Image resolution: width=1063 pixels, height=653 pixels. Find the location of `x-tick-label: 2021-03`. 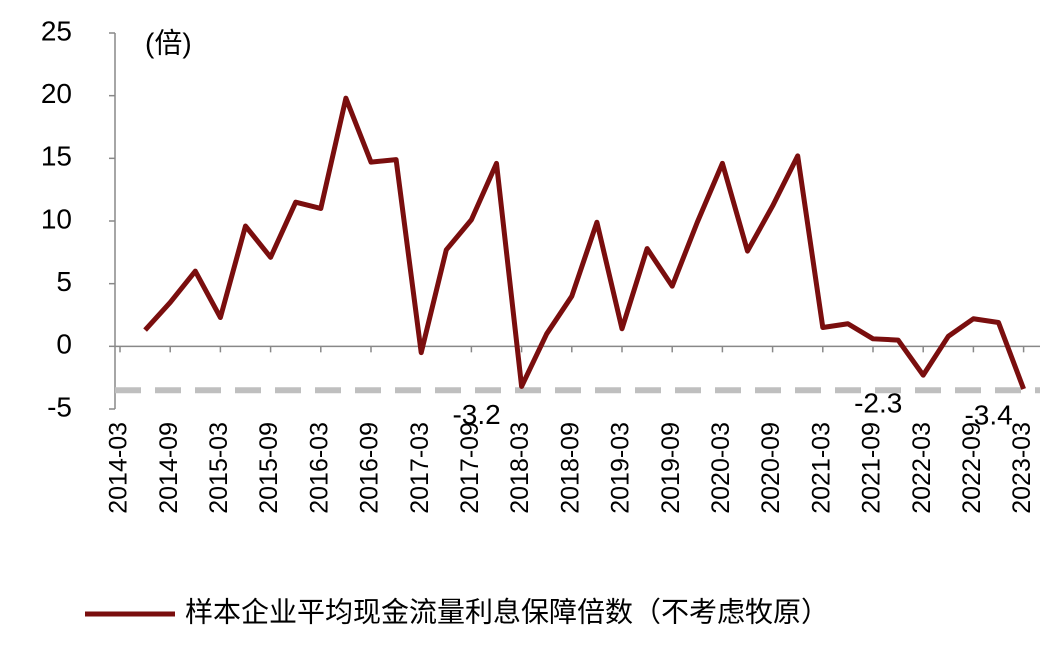

x-tick-label: 2021-03 is located at coordinates (821, 468).